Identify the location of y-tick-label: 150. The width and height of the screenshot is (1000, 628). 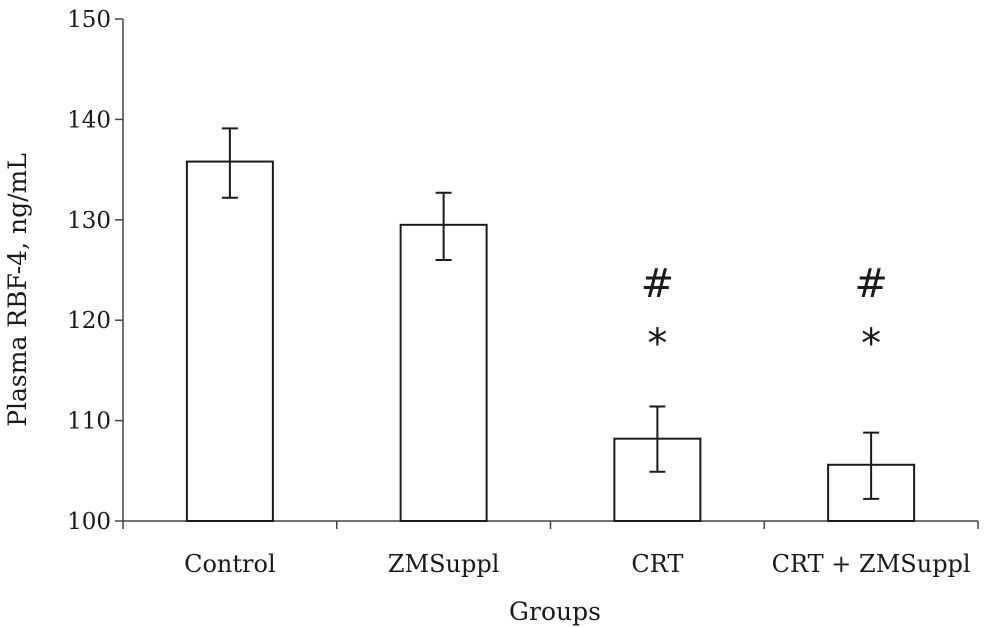
(89, 20).